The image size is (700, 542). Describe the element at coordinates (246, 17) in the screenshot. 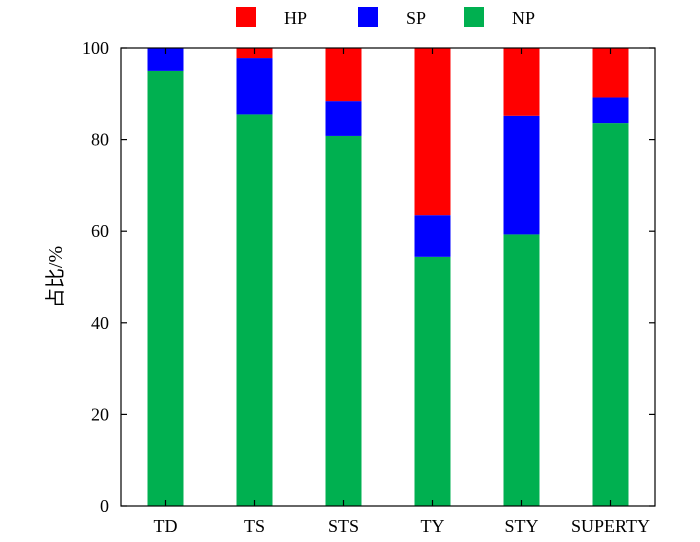

I see `legend-swatch-hp` at that location.